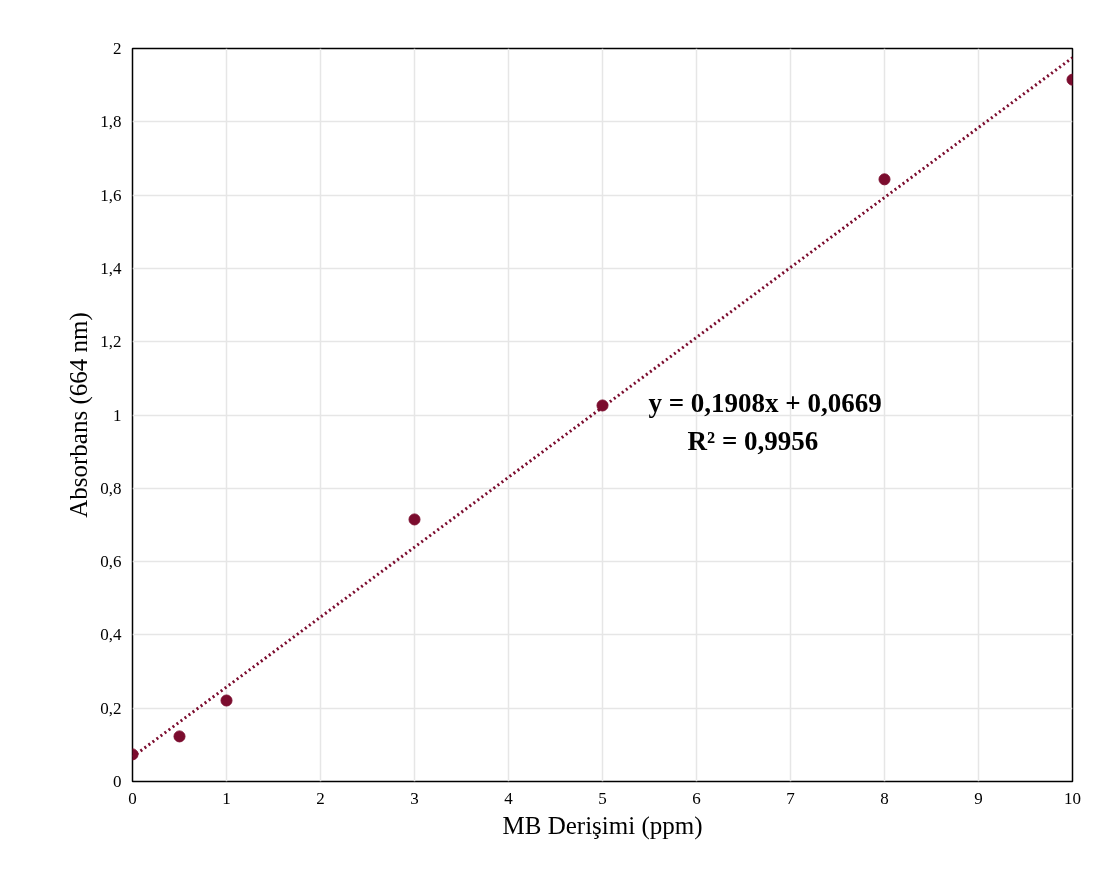 The height and width of the screenshot is (882, 1114). I want to click on x-tick-label: 7, so click(791, 798).